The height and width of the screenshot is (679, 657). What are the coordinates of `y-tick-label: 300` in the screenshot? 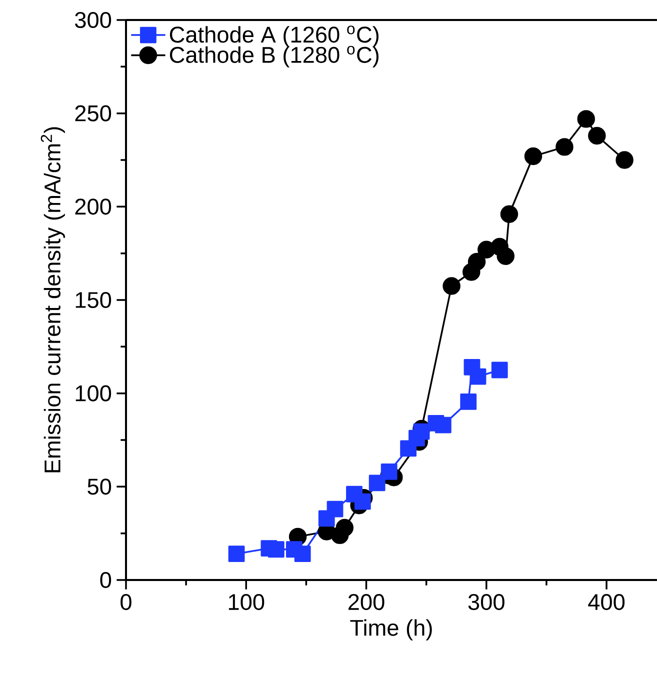 It's located at (93, 20).